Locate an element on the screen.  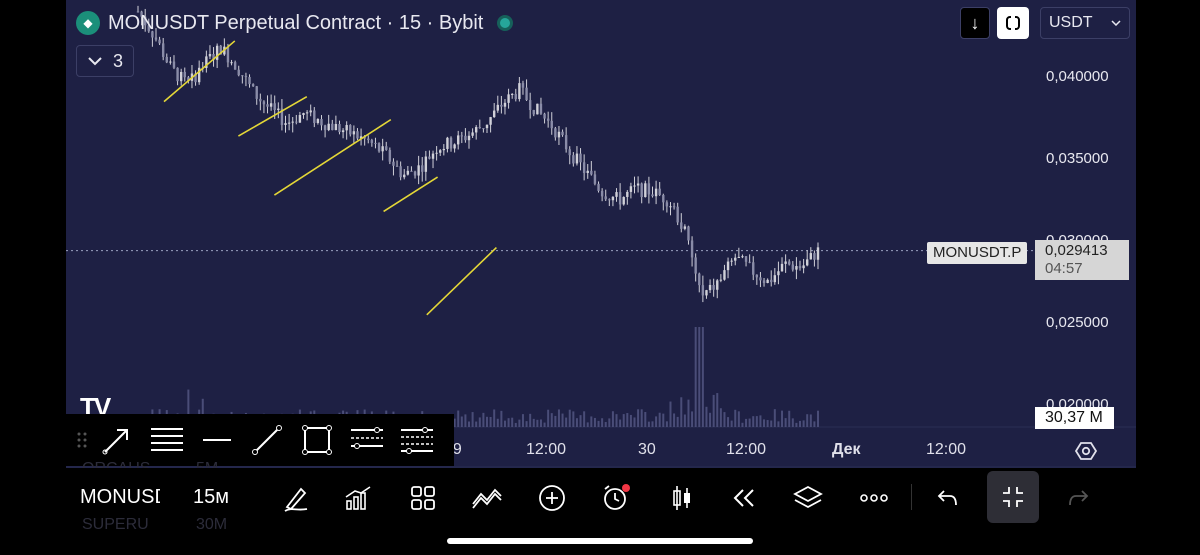
more-button is located at coordinates (874, 498).